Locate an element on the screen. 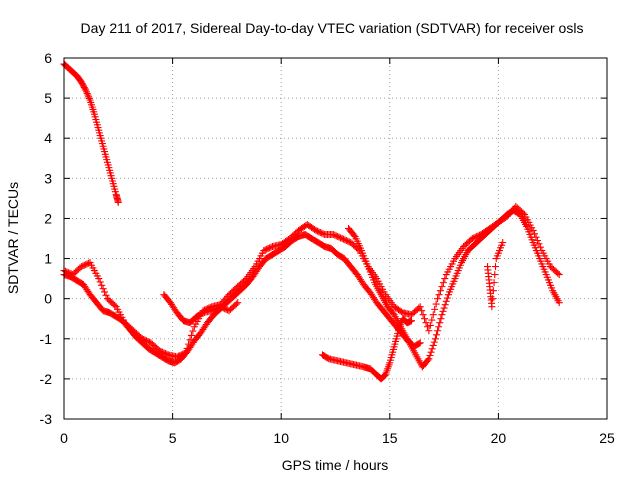 This screenshot has width=640, height=480. x-tick-label: 0 is located at coordinates (64, 438).